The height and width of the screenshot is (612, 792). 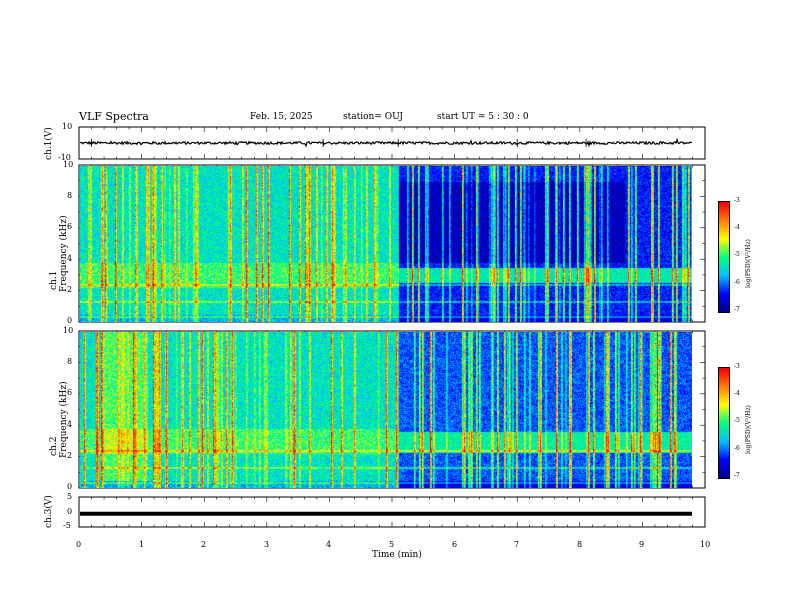 What do you see at coordinates (724, 423) in the screenshot?
I see `ch2-colorbar` at bounding box center [724, 423].